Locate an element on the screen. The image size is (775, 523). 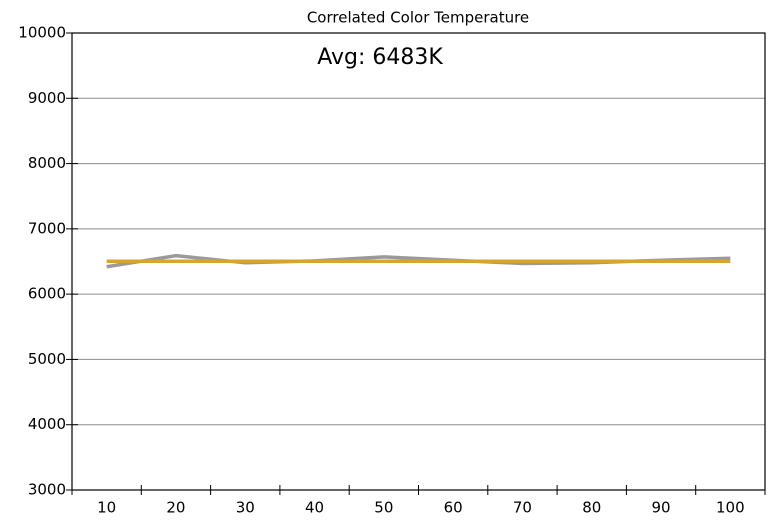
x-tick-label: 80 is located at coordinates (591, 508).